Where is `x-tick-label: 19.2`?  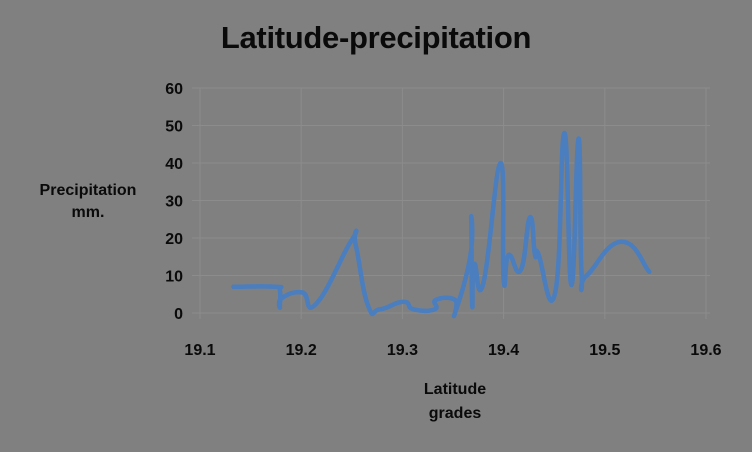 x-tick-label: 19.2 is located at coordinates (301, 350).